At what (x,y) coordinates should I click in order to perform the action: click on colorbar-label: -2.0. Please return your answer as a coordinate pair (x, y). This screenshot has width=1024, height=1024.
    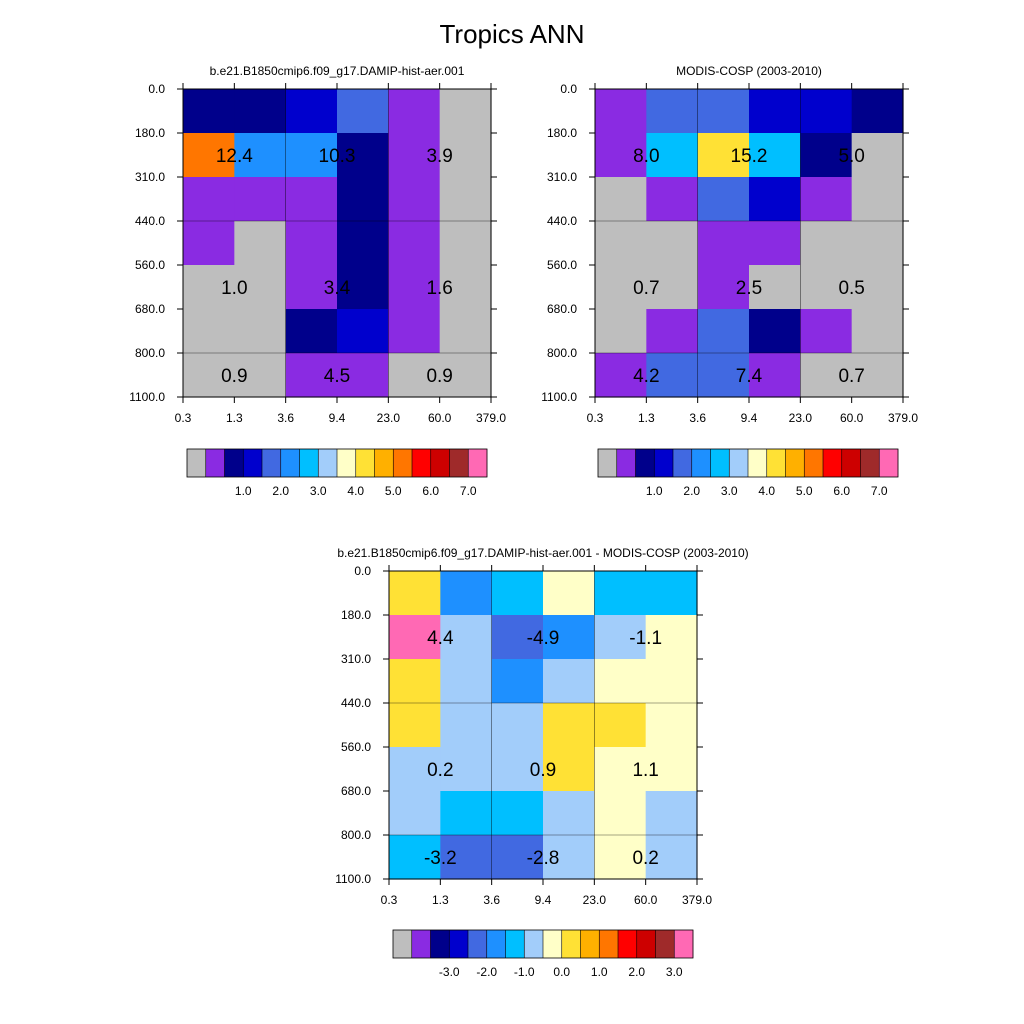
    Looking at the image, I should click on (486, 972).